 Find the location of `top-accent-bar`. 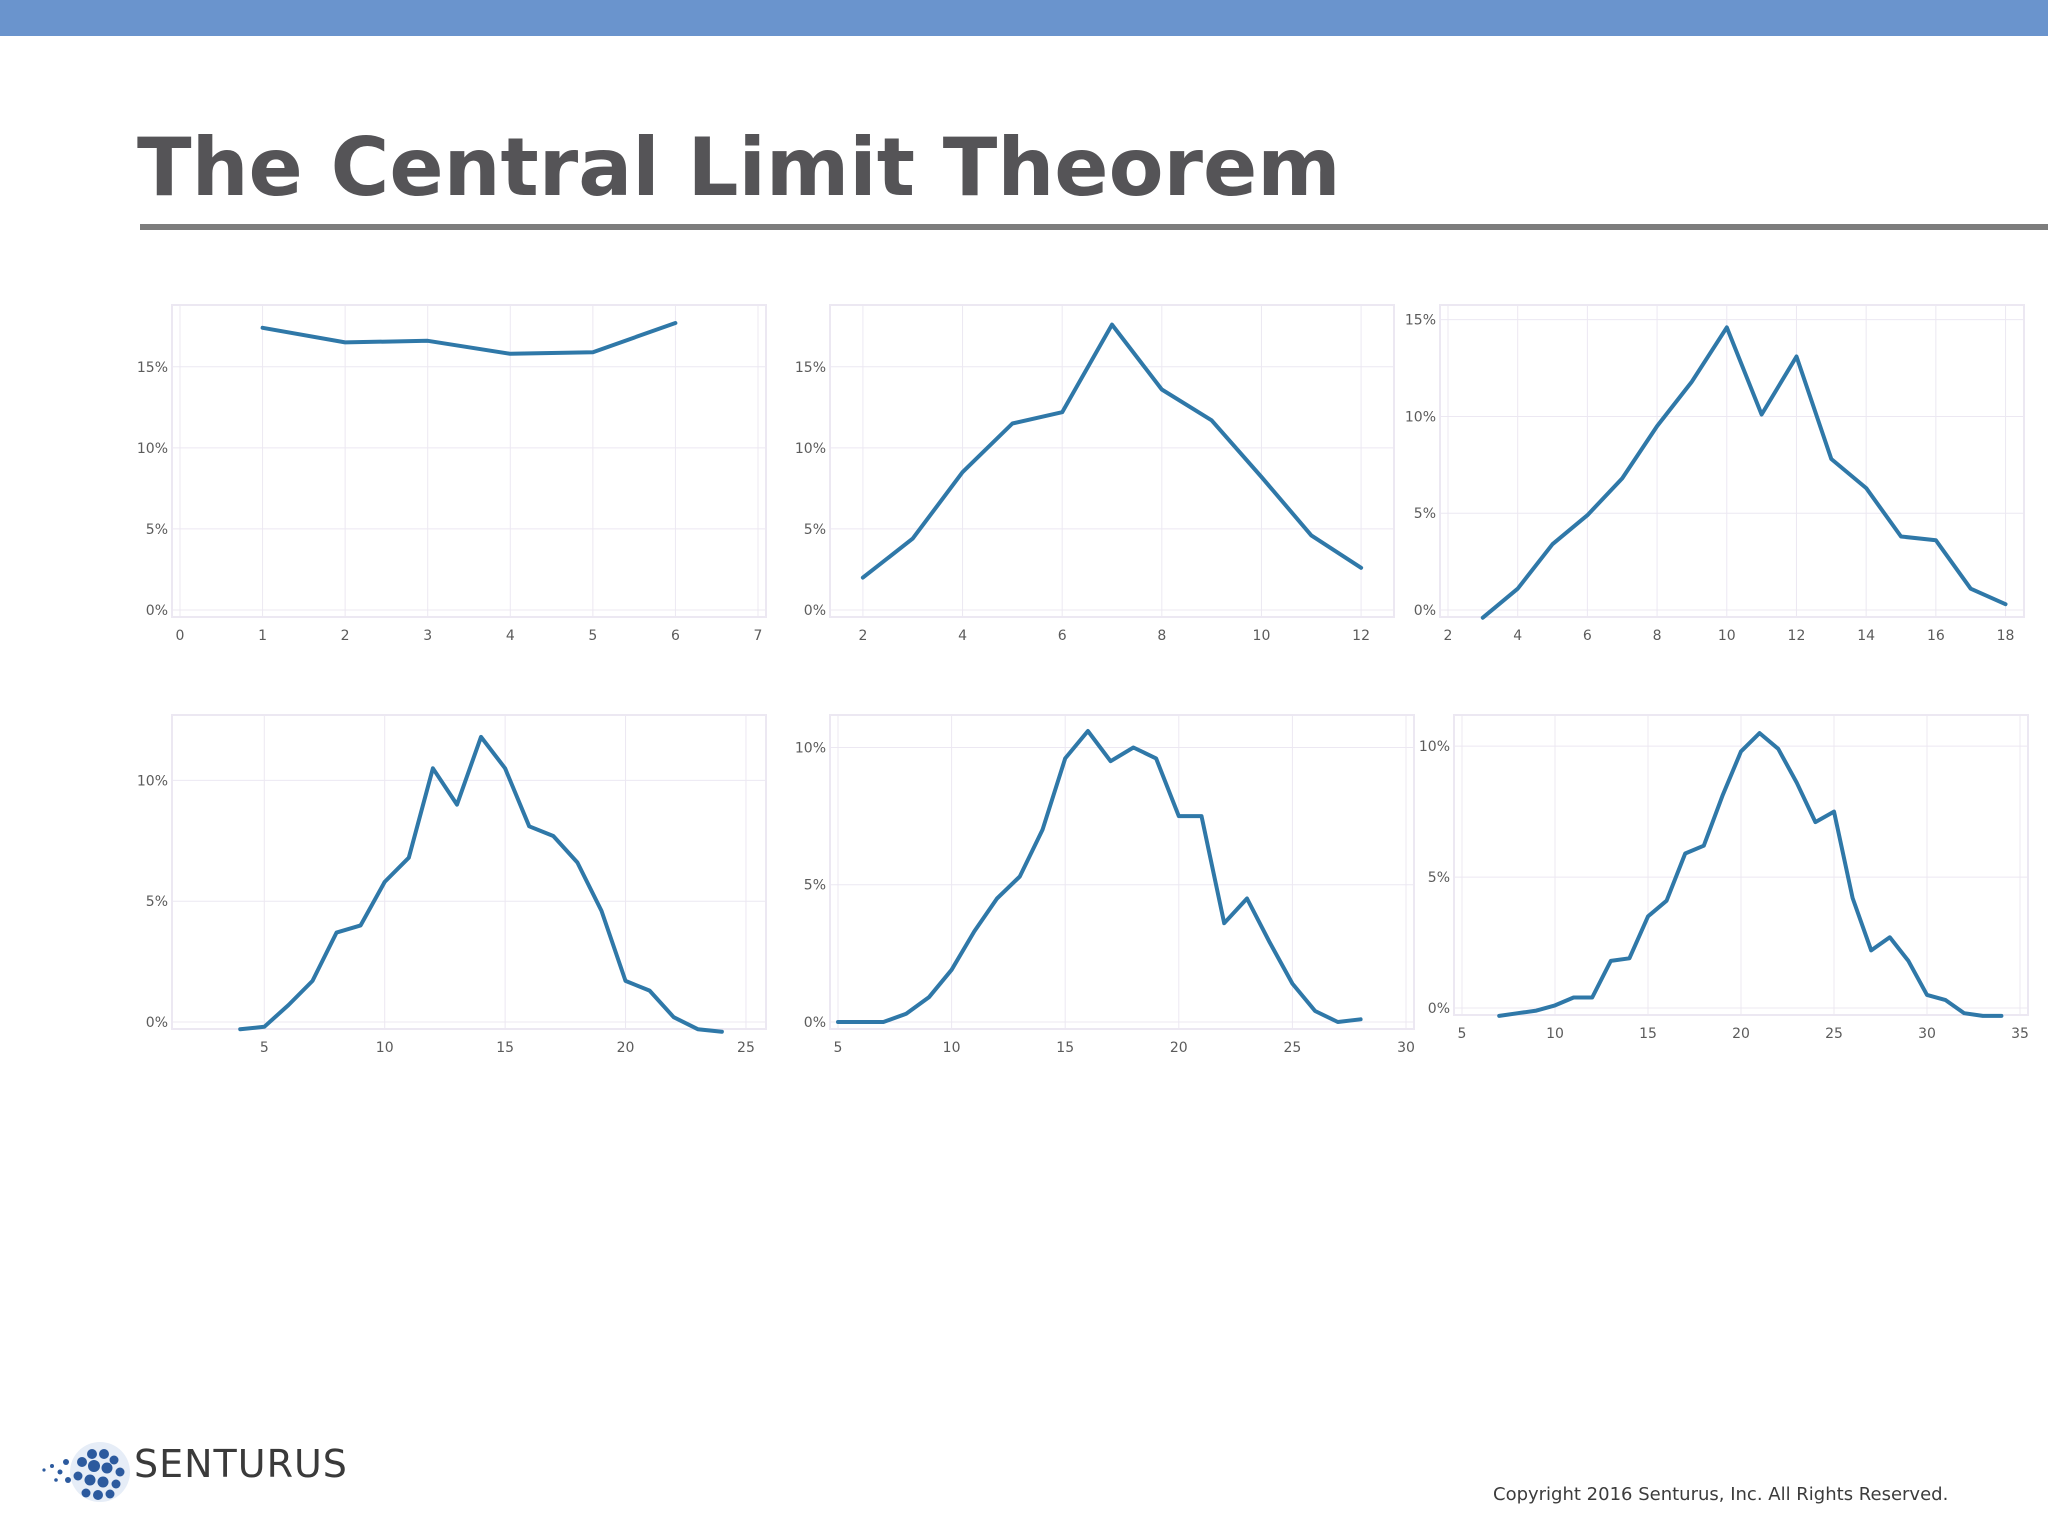

top-accent-bar is located at coordinates (1024, 18).